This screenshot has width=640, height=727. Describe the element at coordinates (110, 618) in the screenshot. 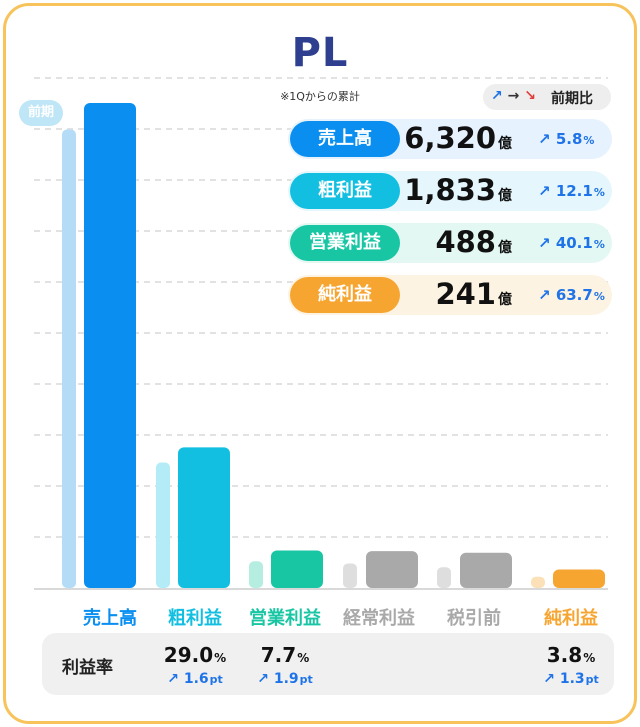

I see `category-label-sales: 売上高` at that location.